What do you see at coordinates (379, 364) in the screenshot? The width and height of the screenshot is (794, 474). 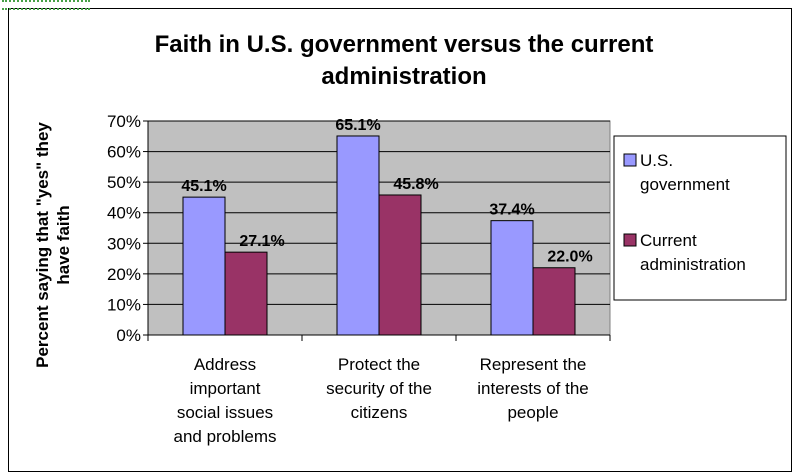 I see `category-label: Protect the` at bounding box center [379, 364].